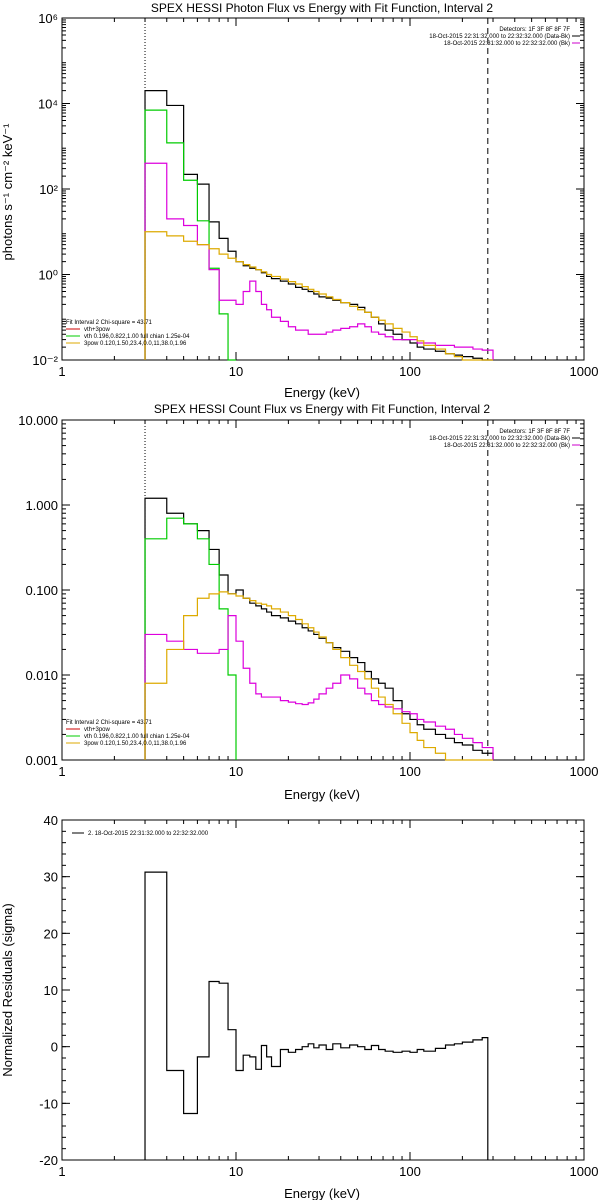  I want to click on y-tick-label: 10⁻², so click(45, 360).